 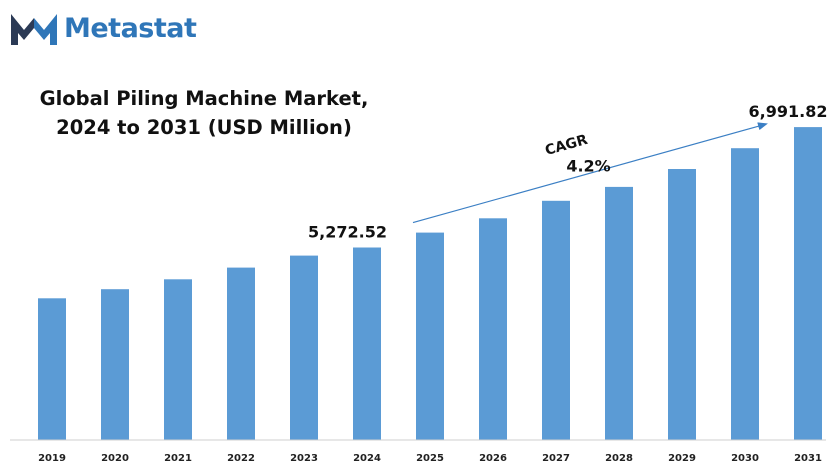 What do you see at coordinates (745, 458) in the screenshot?
I see `x-tick-label-2030: 2030` at bounding box center [745, 458].